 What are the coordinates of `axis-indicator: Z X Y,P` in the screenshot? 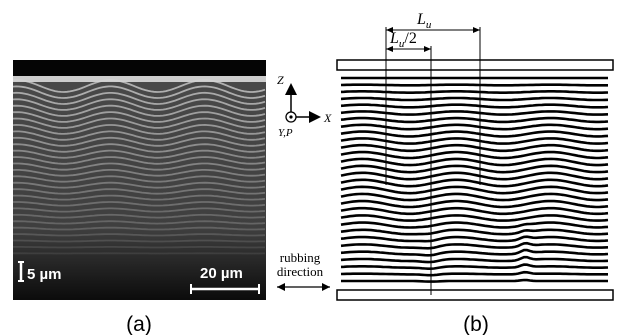 It's located at (304, 106).